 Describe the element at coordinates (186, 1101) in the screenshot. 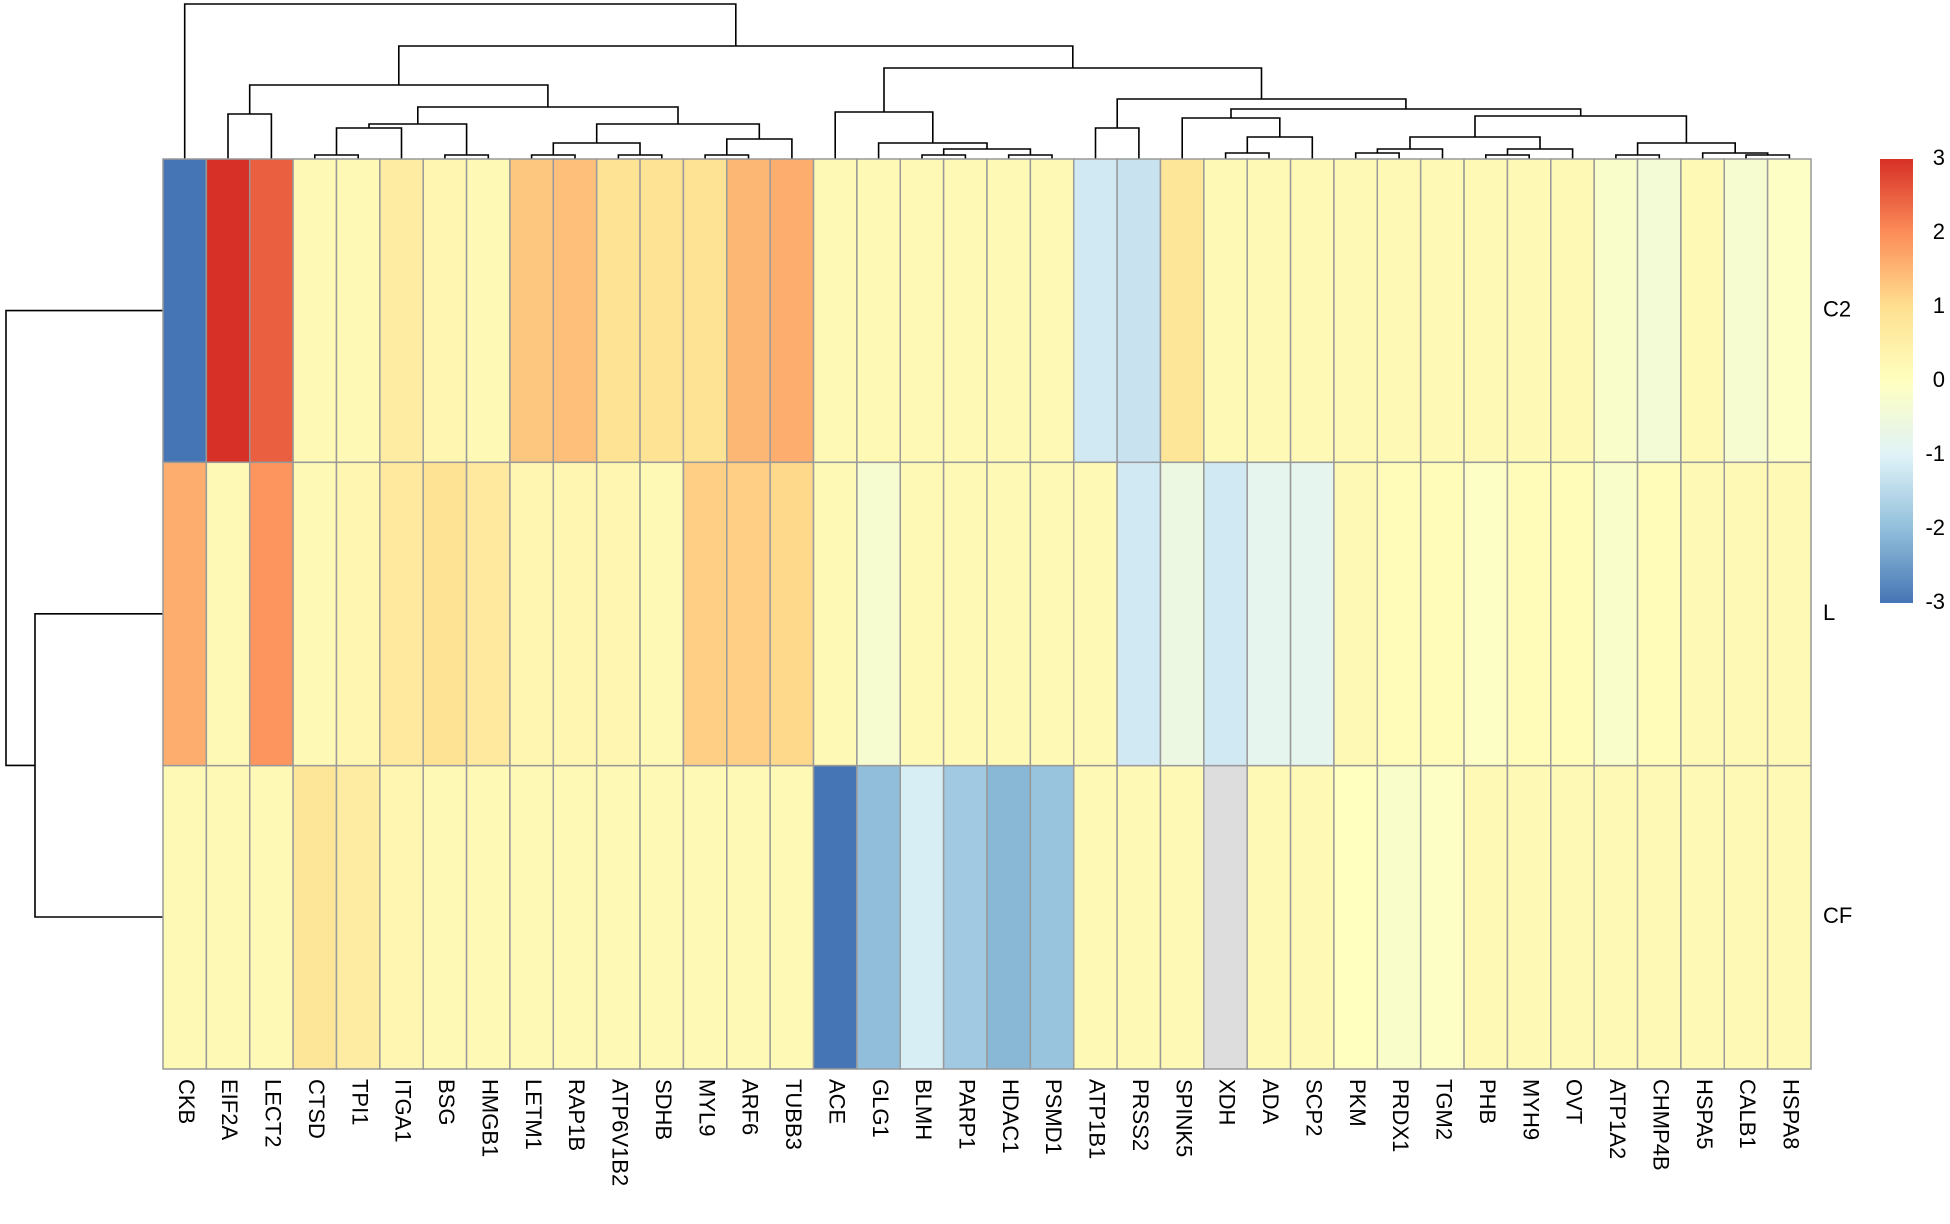

I see `column-label: CKB` at that location.